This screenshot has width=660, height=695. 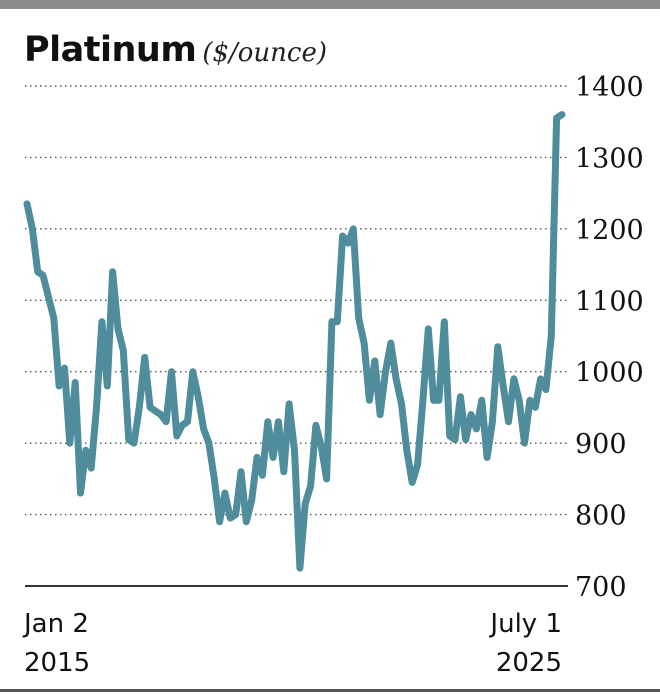 I want to click on top-rule, so click(x=330, y=4).